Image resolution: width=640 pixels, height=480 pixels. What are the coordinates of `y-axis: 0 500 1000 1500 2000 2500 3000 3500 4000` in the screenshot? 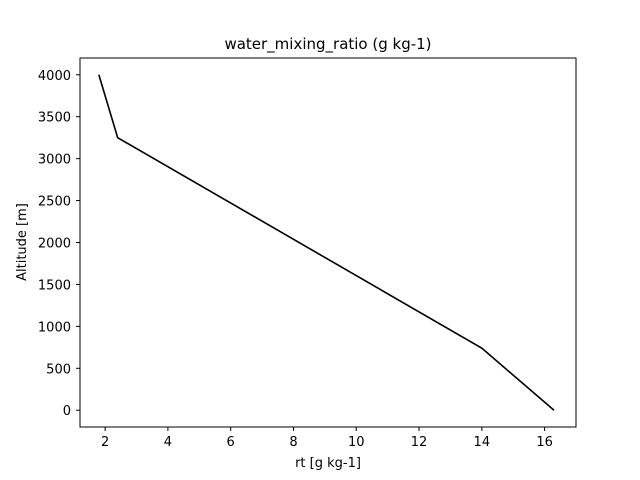 It's located at (59, 244).